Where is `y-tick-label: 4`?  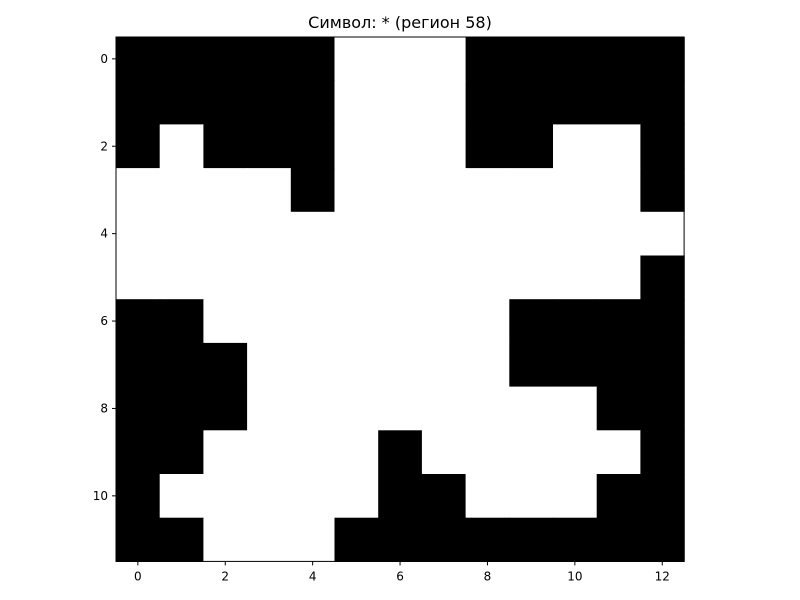
y-tick-label: 4 is located at coordinates (104, 234).